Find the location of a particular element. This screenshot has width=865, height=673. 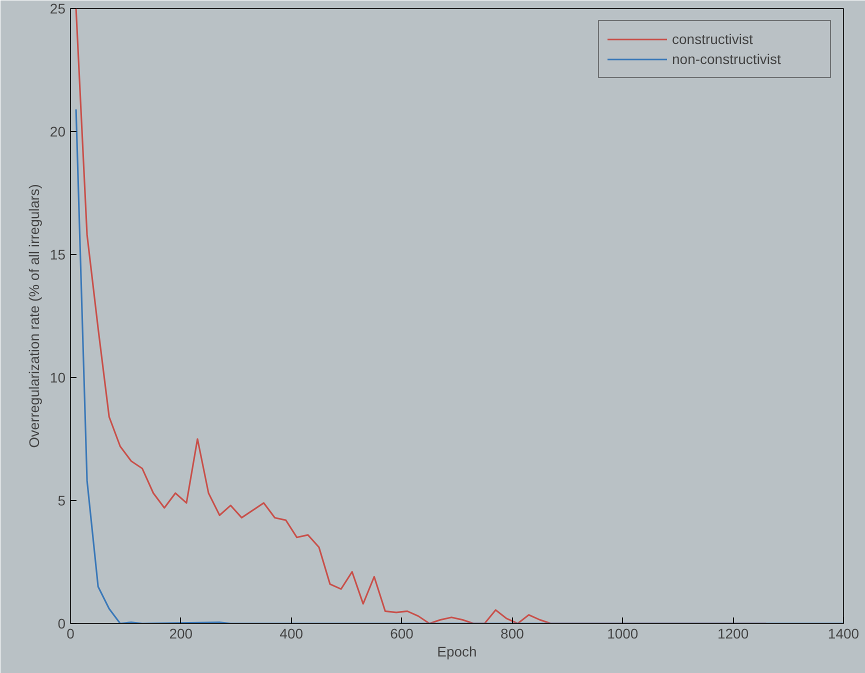

legend-label: non-constructivist is located at coordinates (727, 59).